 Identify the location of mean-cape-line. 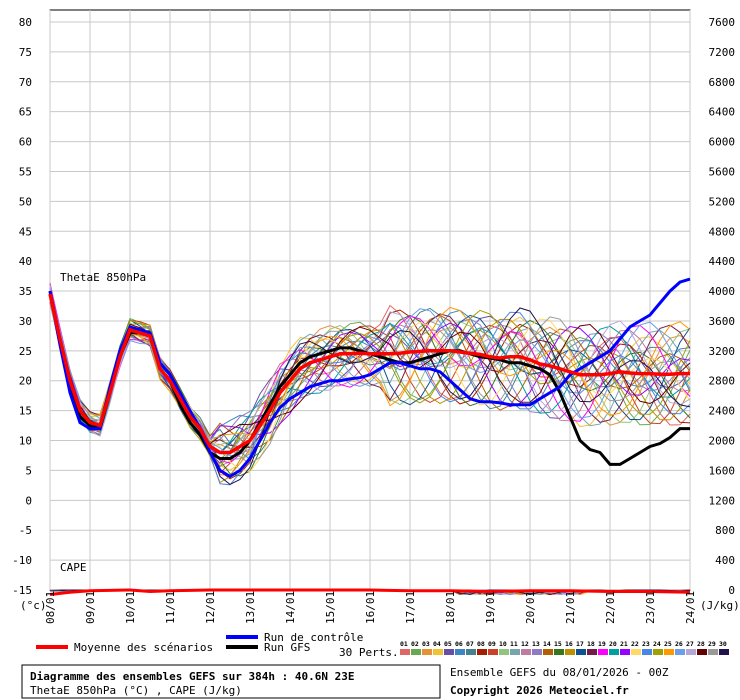
(370, 592).